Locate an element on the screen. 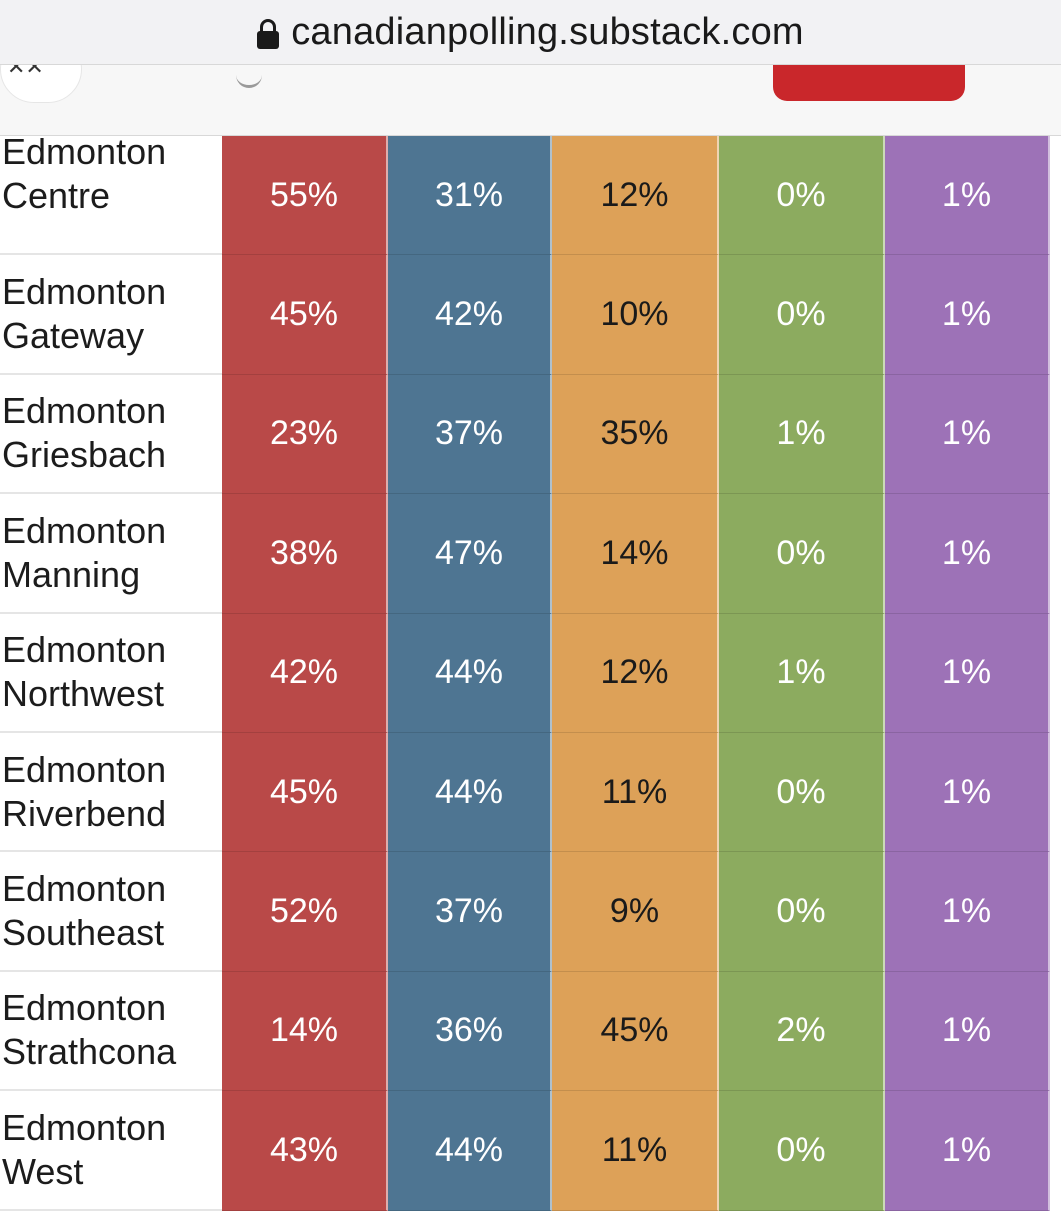  district-name: Edmonton Centre is located at coordinates (111, 193).